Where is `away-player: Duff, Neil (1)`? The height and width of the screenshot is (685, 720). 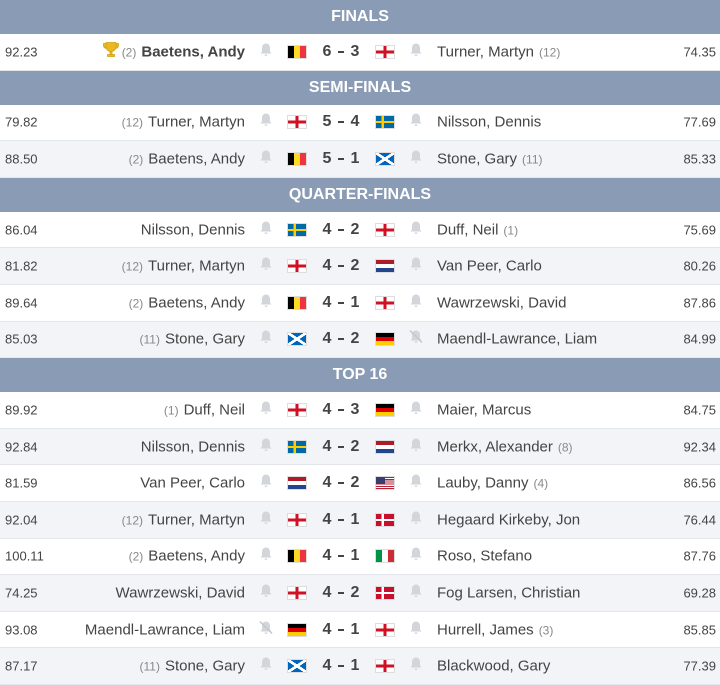 away-player: Duff, Neil (1) is located at coordinates (477, 229).